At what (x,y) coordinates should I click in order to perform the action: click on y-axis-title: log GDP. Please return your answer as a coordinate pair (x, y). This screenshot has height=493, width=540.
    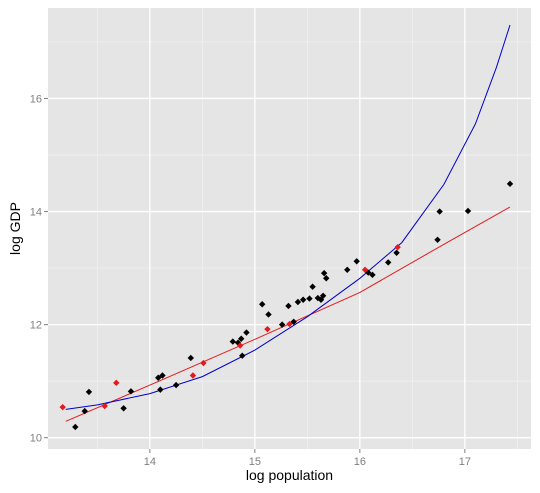
    Looking at the image, I should click on (15, 228).